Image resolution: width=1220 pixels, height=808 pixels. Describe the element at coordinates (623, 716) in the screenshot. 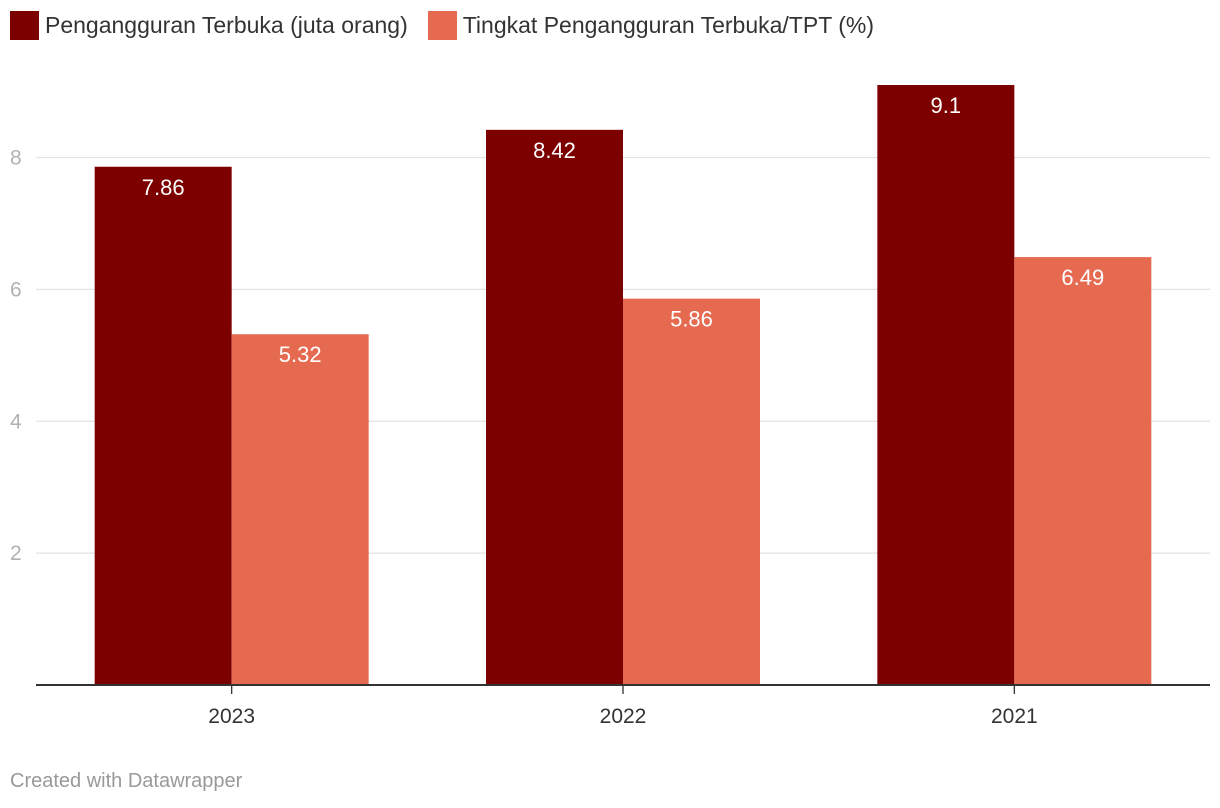

I see `x-tick-label: 2022` at that location.